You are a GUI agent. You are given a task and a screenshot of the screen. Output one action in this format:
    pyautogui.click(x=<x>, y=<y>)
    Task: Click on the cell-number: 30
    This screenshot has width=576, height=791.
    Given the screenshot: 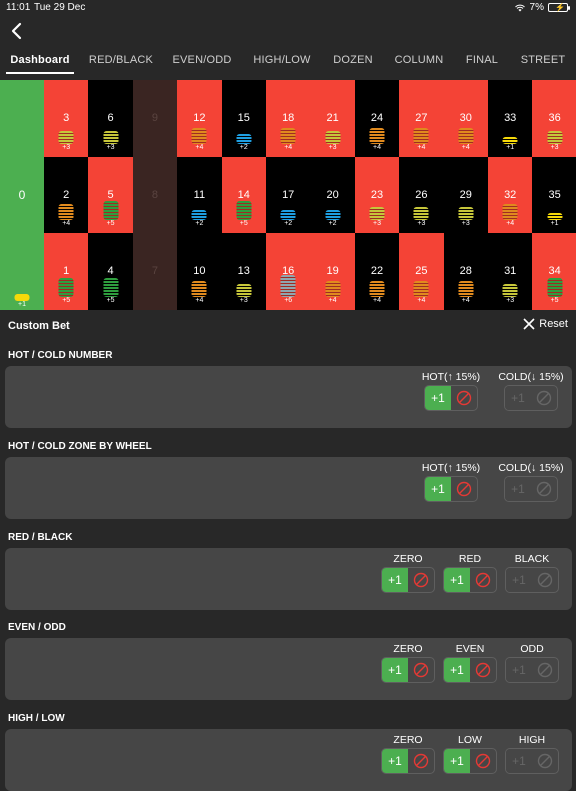 What is the action you would take?
    pyautogui.click(x=465, y=118)
    